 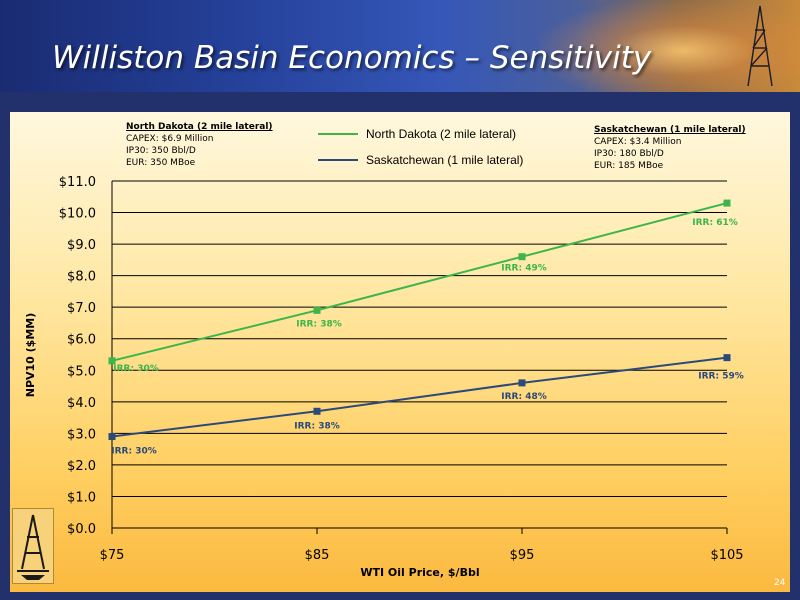 What do you see at coordinates (338, 134) in the screenshot?
I see `legend-swatch-north-dakota` at bounding box center [338, 134].